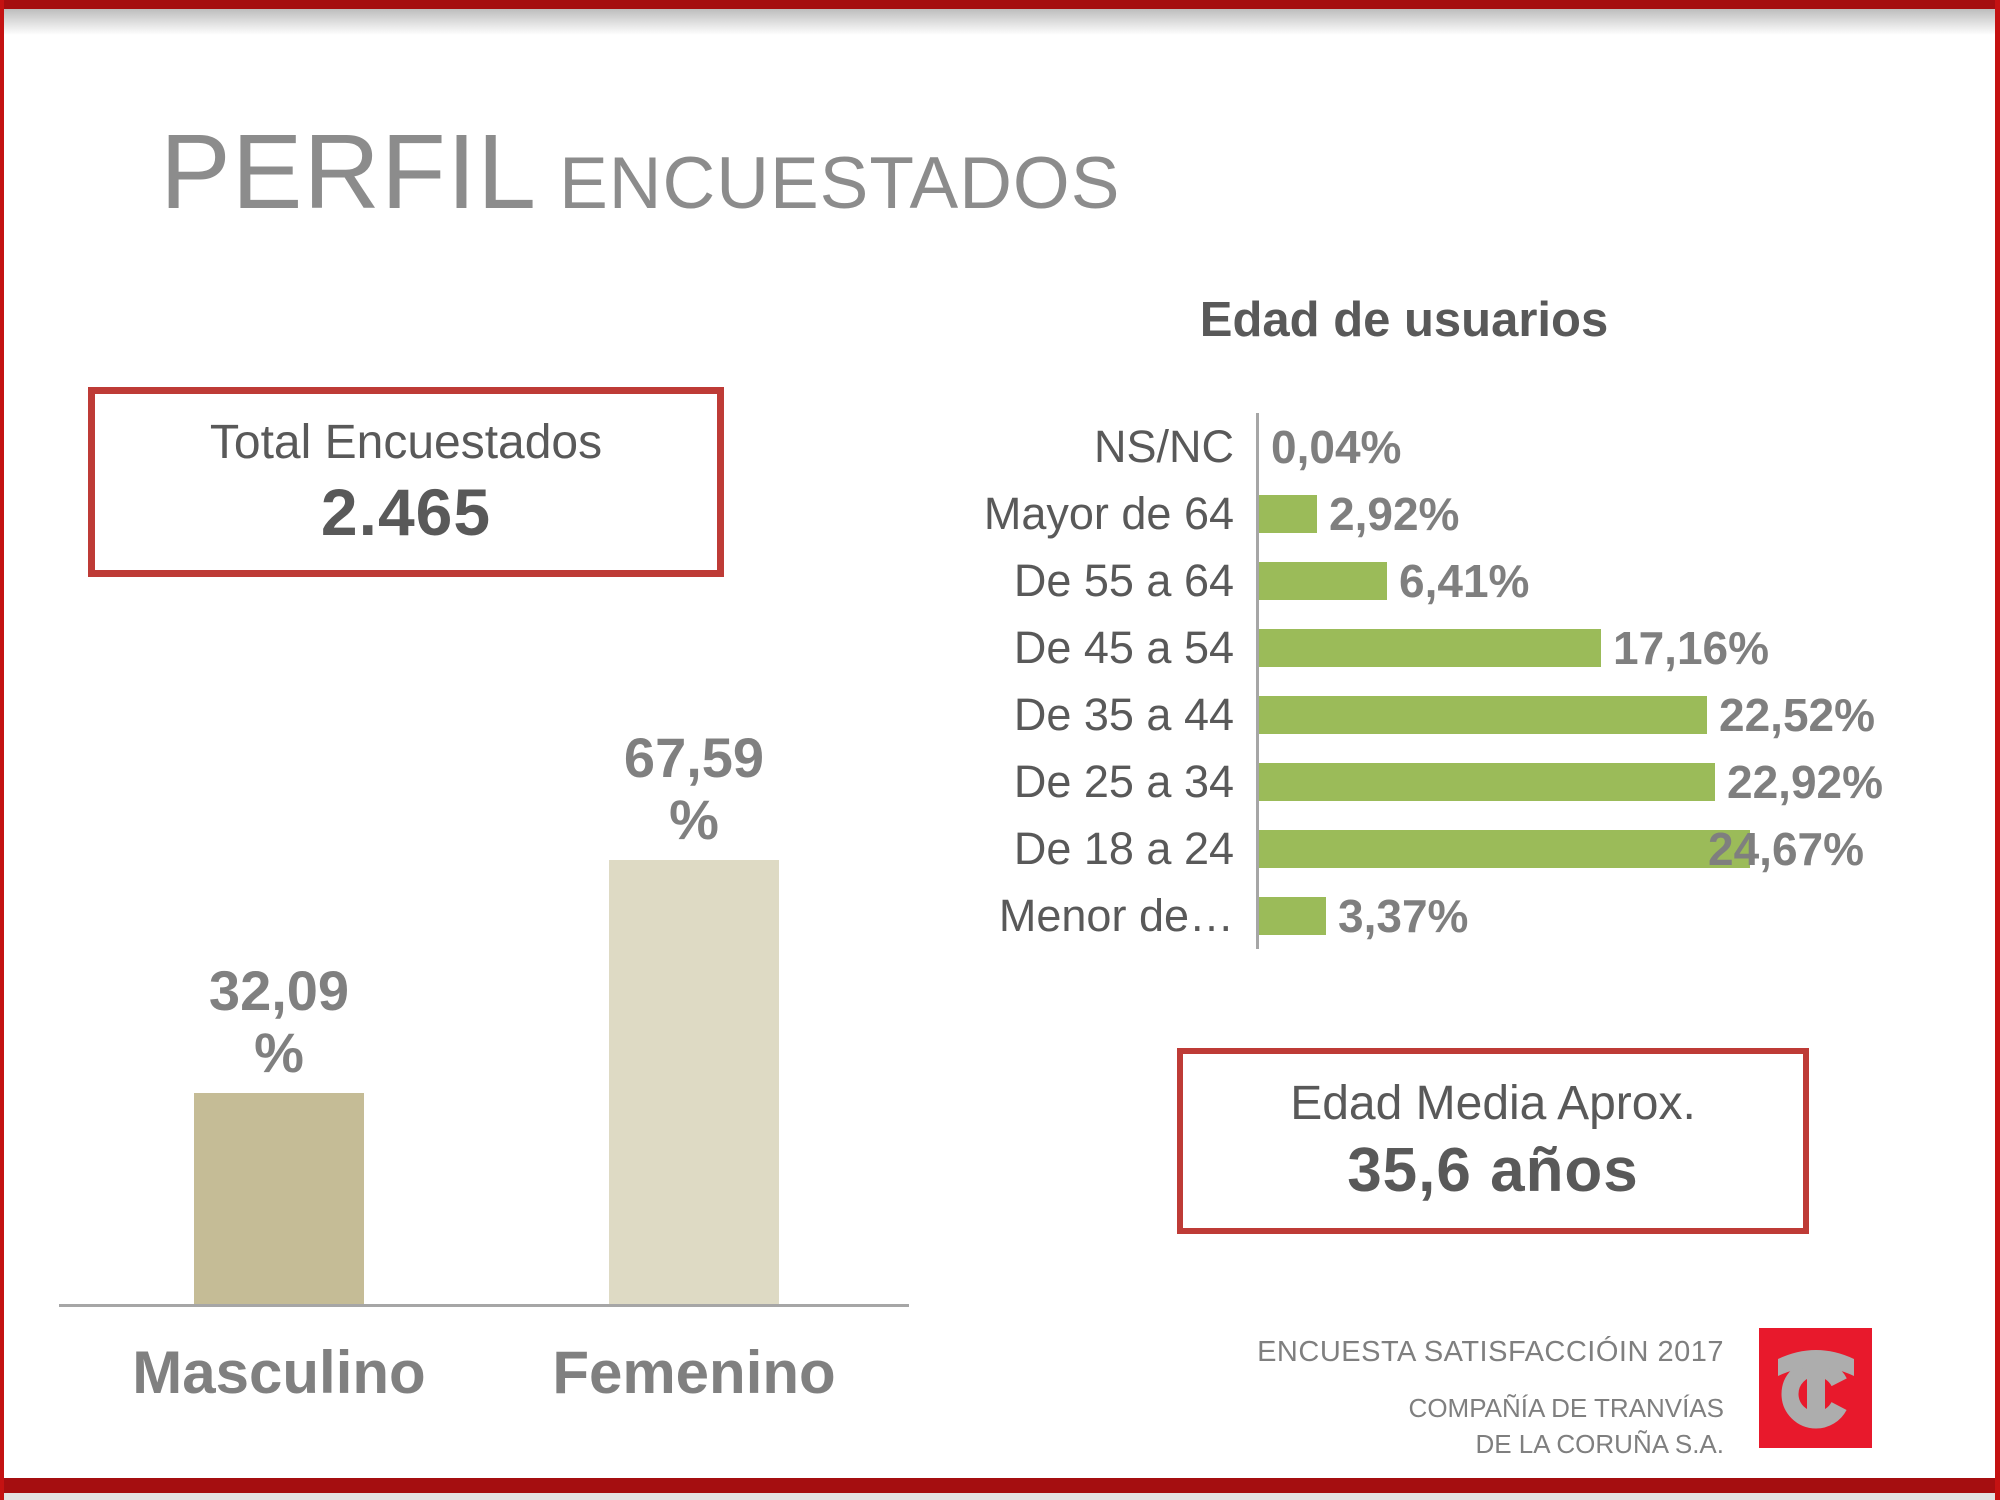 The width and height of the screenshot is (2000, 1500). I want to click on gender-axis-labels: Masculino Femenino, so click(484, 1375).